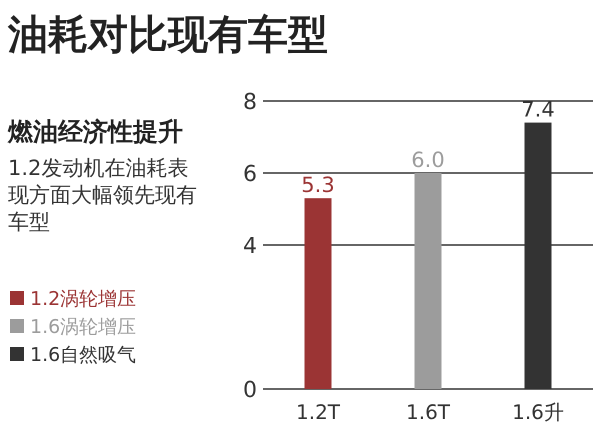 The image size is (600, 435). Describe the element at coordinates (95, 131) in the screenshot. I see `subtitle: 燃油经济性提升` at that location.